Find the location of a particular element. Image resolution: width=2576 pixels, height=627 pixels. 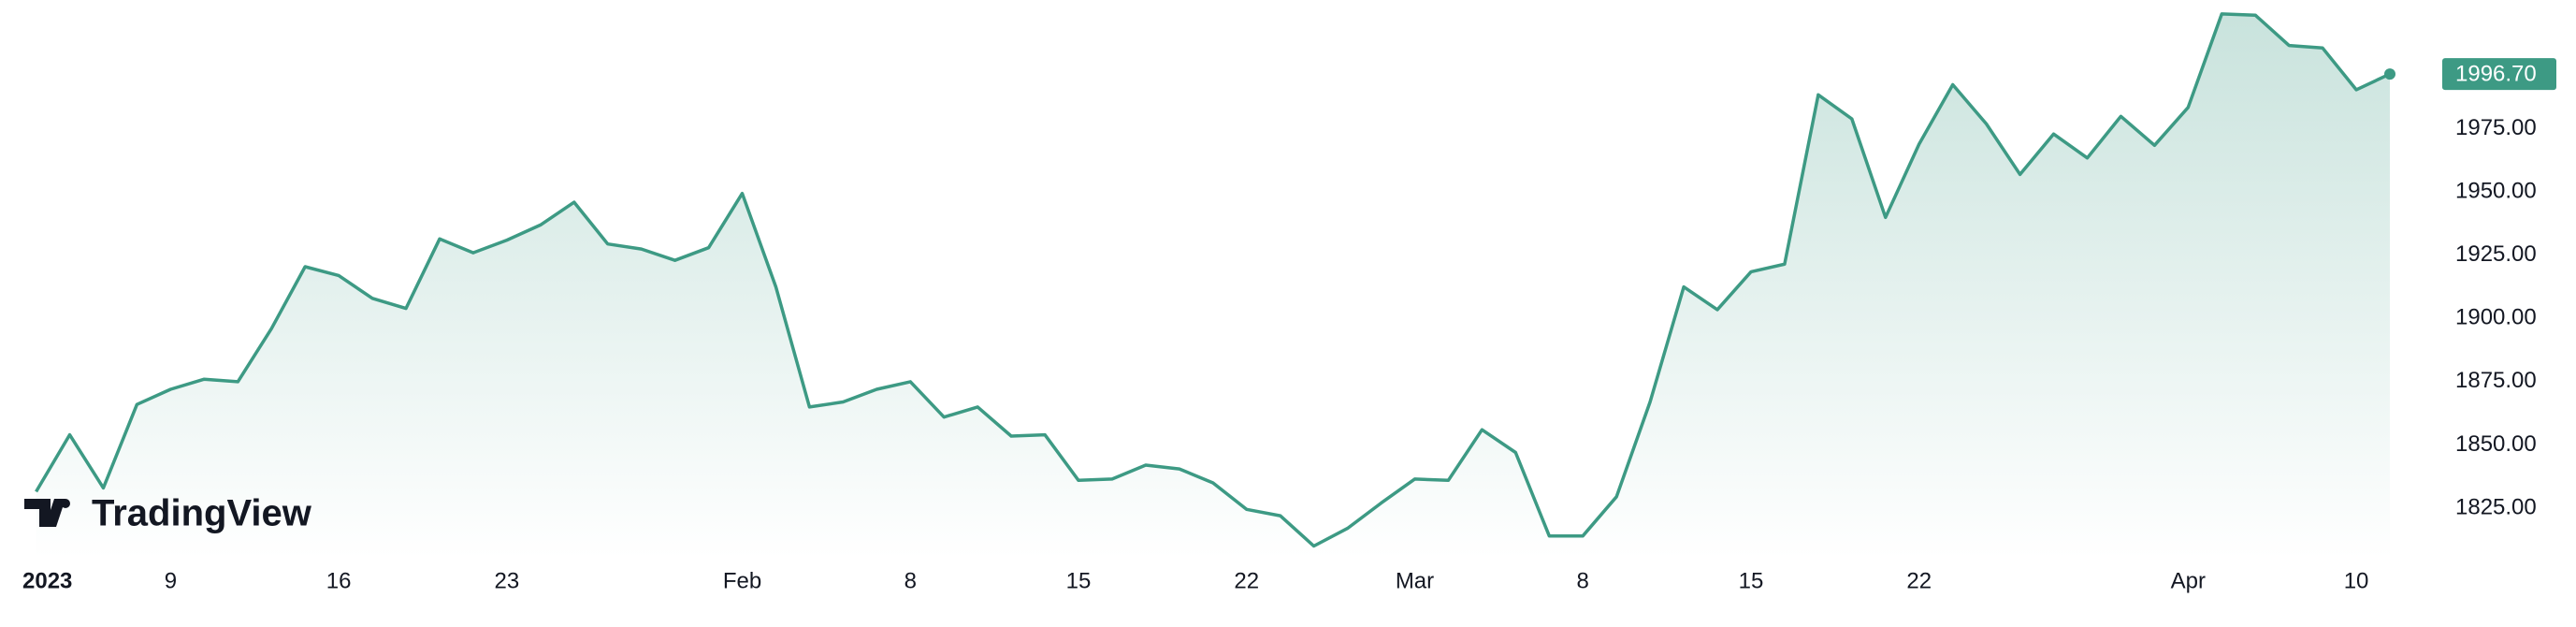

logo-icon is located at coordinates (45, 513).